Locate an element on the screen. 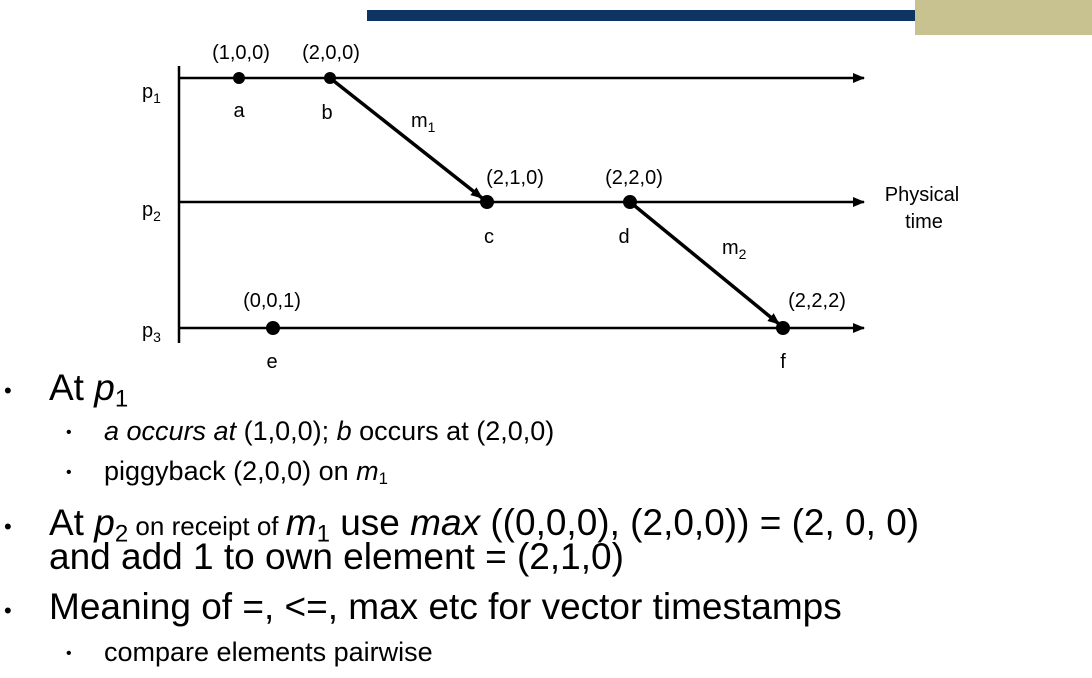 The height and width of the screenshot is (678, 1092). message-arrow-m2 is located at coordinates (704, 263).